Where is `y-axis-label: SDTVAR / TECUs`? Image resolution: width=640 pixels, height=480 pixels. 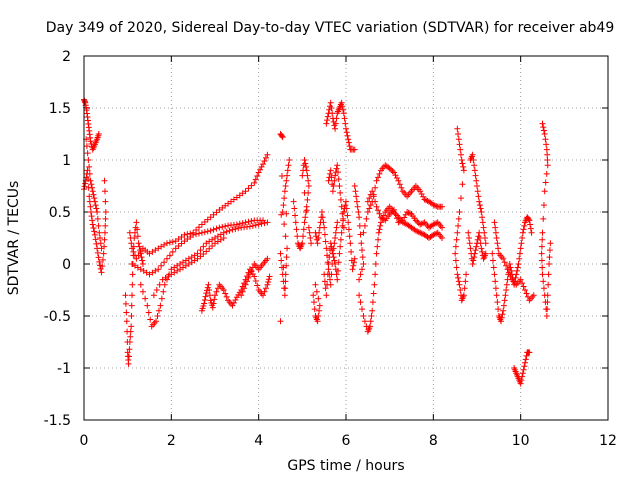
y-axis-label: SDTVAR / TECUs is located at coordinates (14, 238).